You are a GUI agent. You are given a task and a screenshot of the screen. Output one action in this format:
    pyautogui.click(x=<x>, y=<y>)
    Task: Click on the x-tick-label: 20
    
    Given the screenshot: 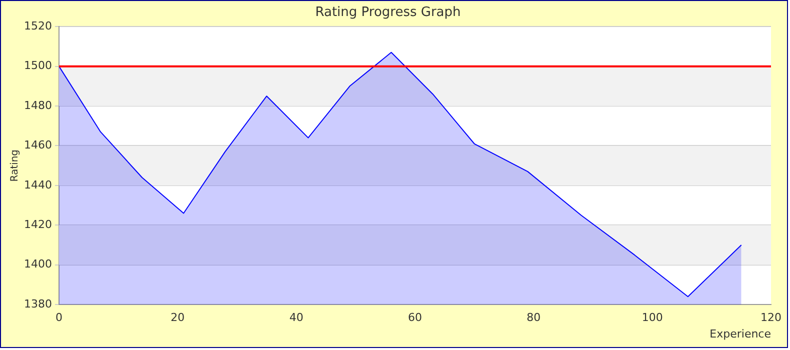 What is the action you would take?
    pyautogui.click(x=177, y=317)
    